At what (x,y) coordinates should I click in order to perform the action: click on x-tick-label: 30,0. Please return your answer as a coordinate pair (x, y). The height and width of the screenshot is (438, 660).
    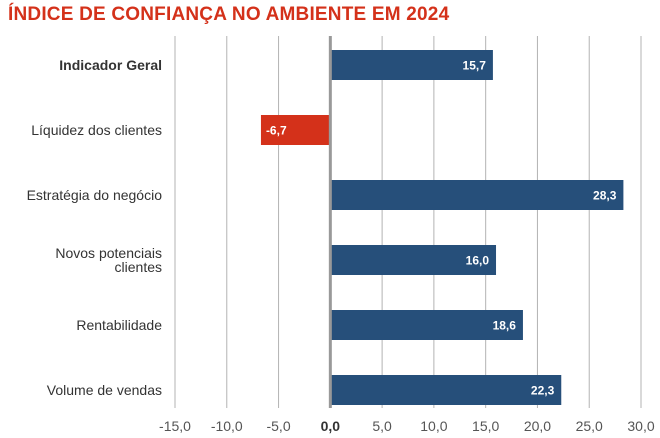
    Looking at the image, I should click on (640, 426).